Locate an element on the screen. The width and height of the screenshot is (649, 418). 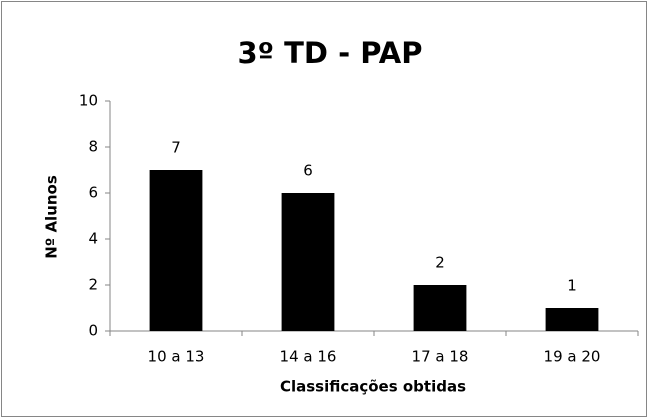
data-label: 2 is located at coordinates (440, 263).